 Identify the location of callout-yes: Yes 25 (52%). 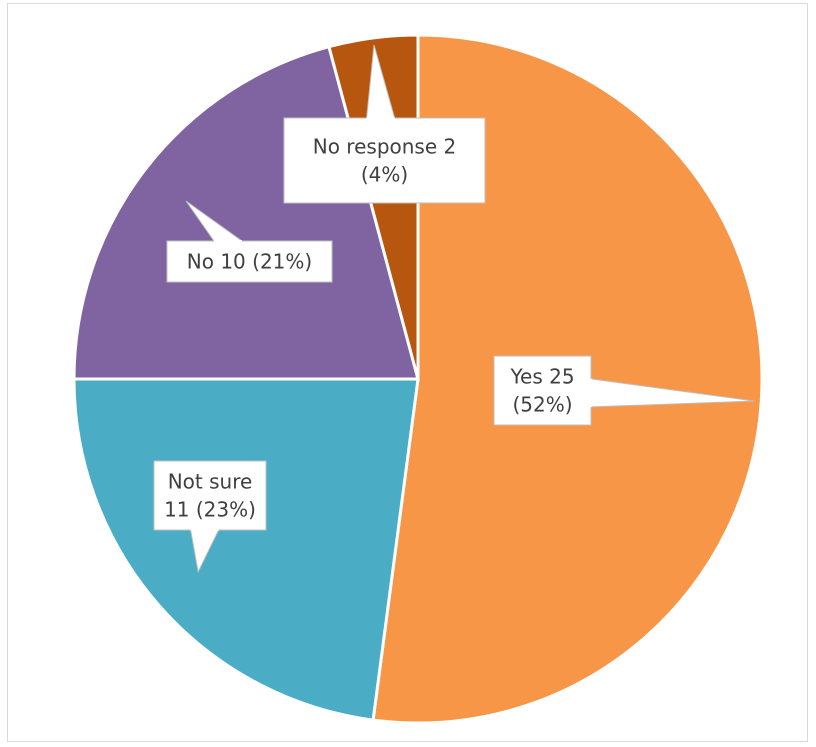
(624, 390).